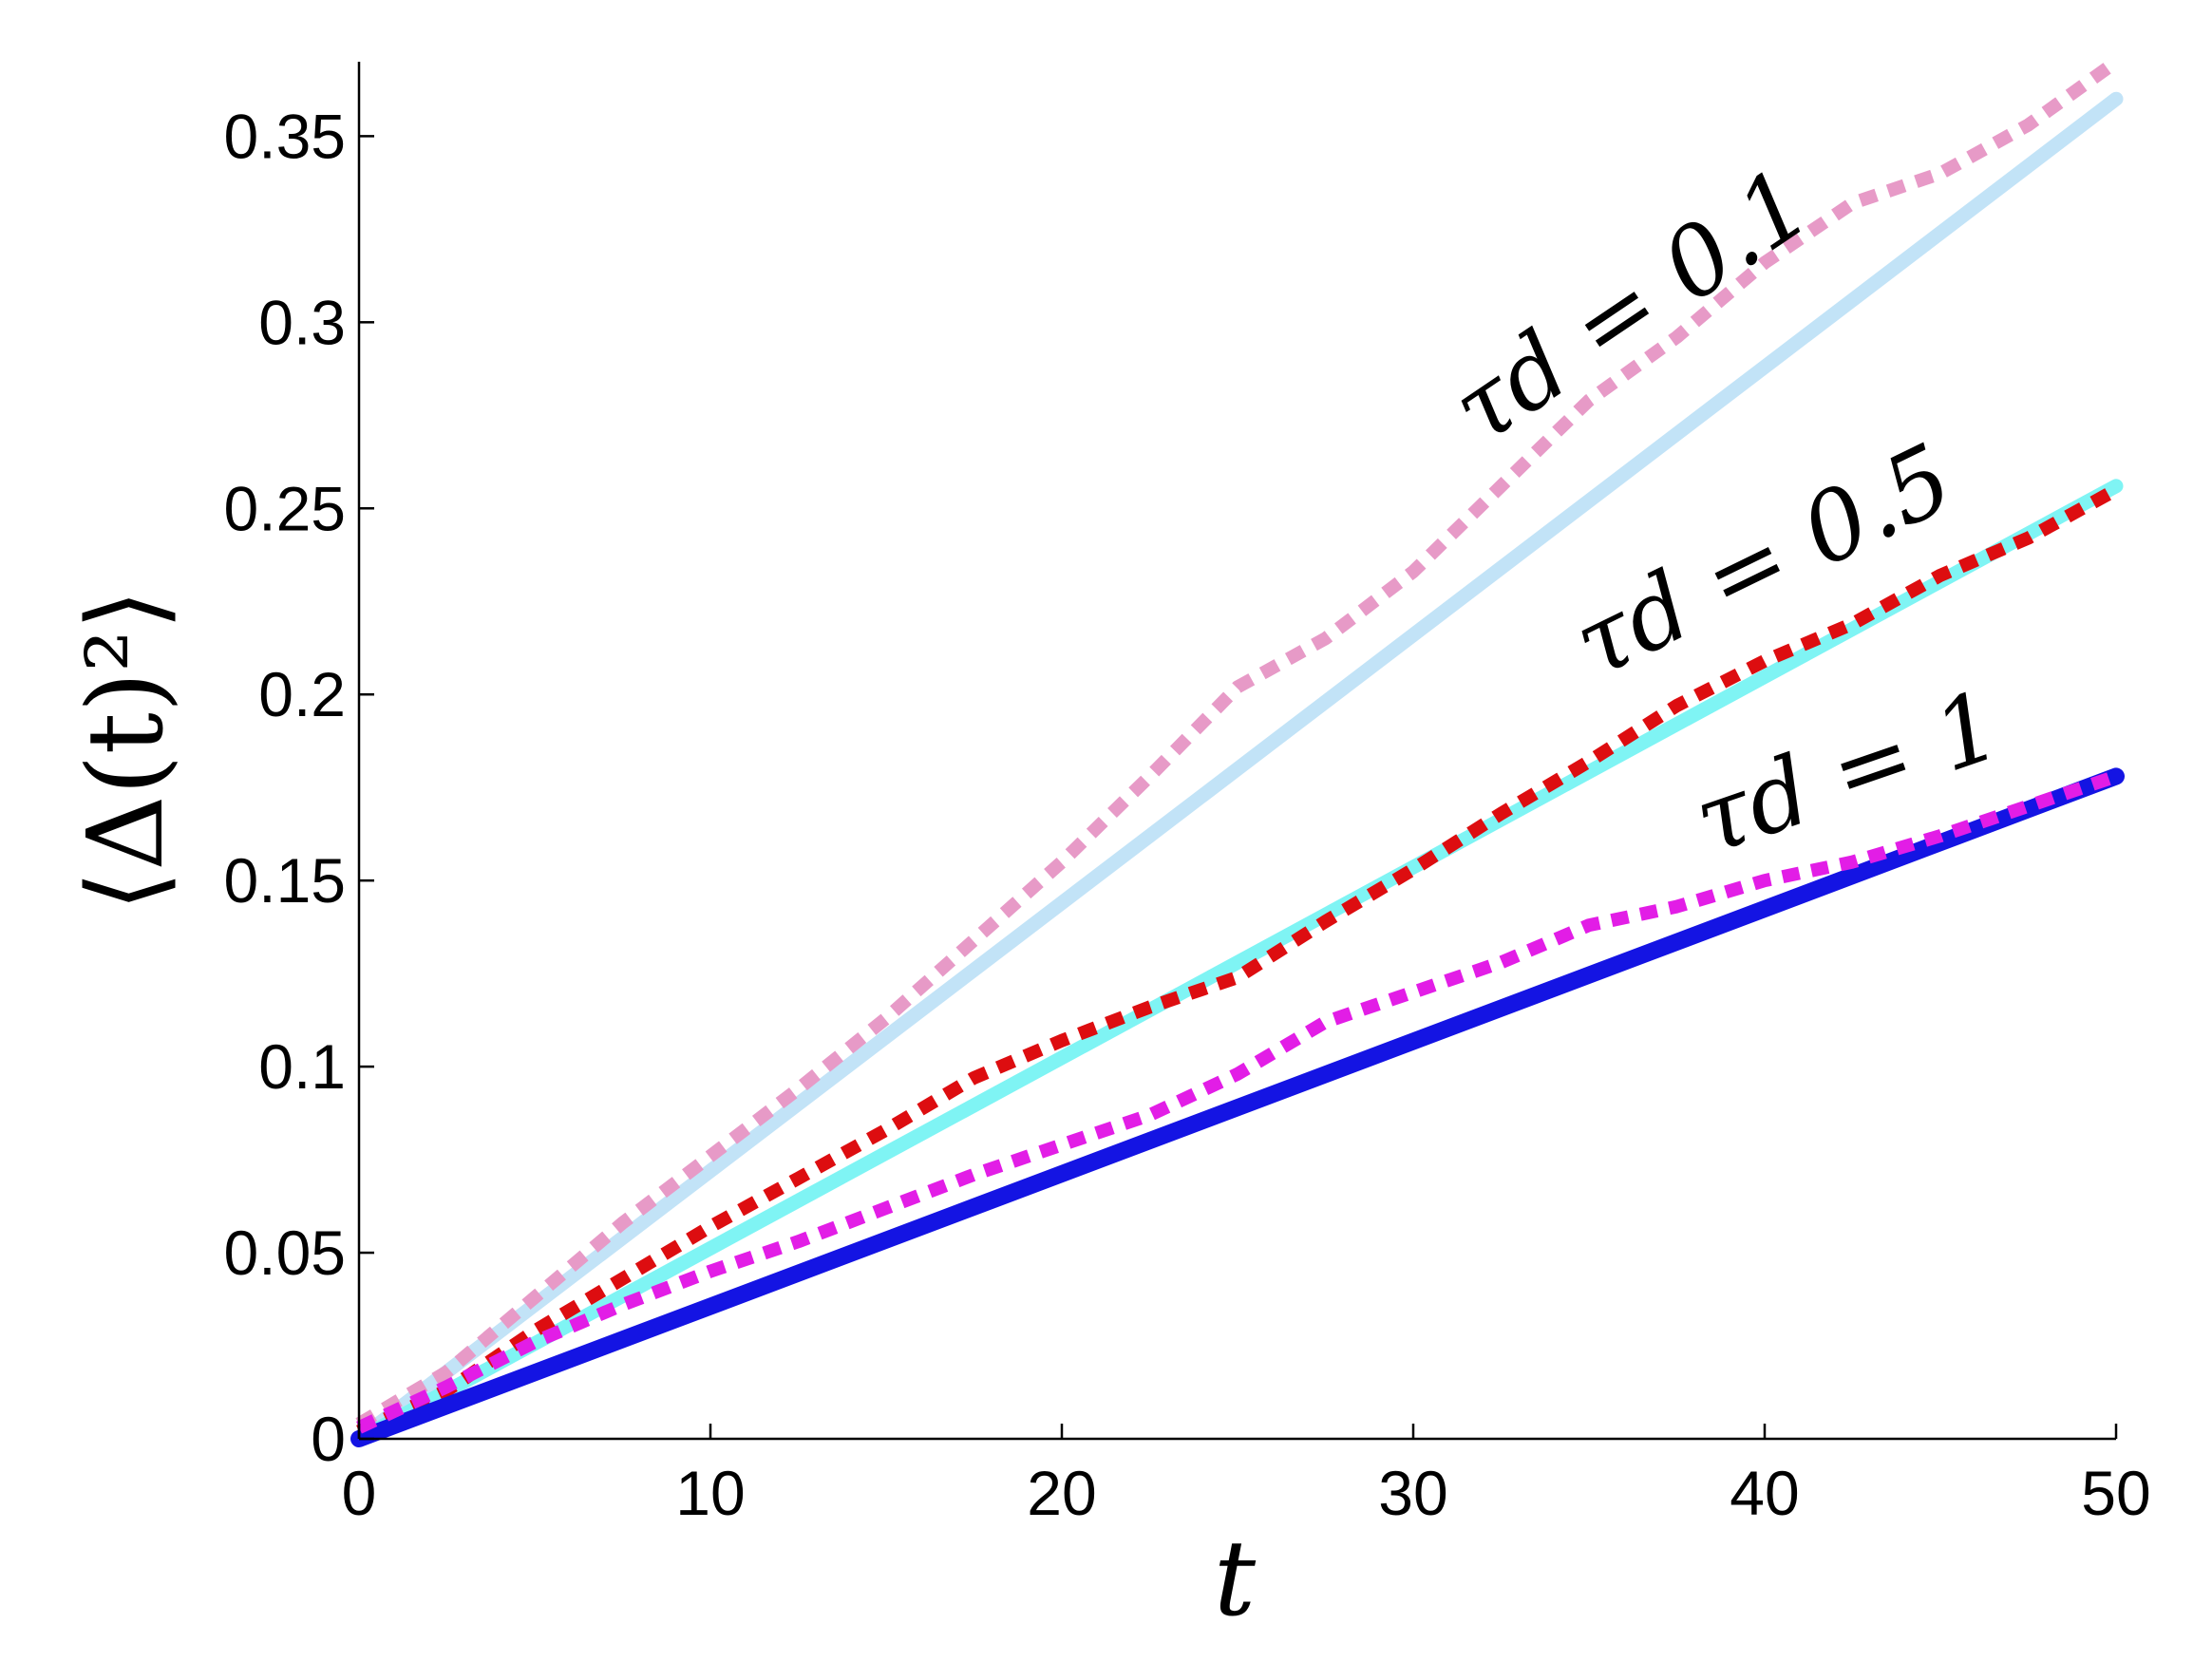  I want to click on annotation-tau-0-1: τd = 0.1, so click(1630, 306).